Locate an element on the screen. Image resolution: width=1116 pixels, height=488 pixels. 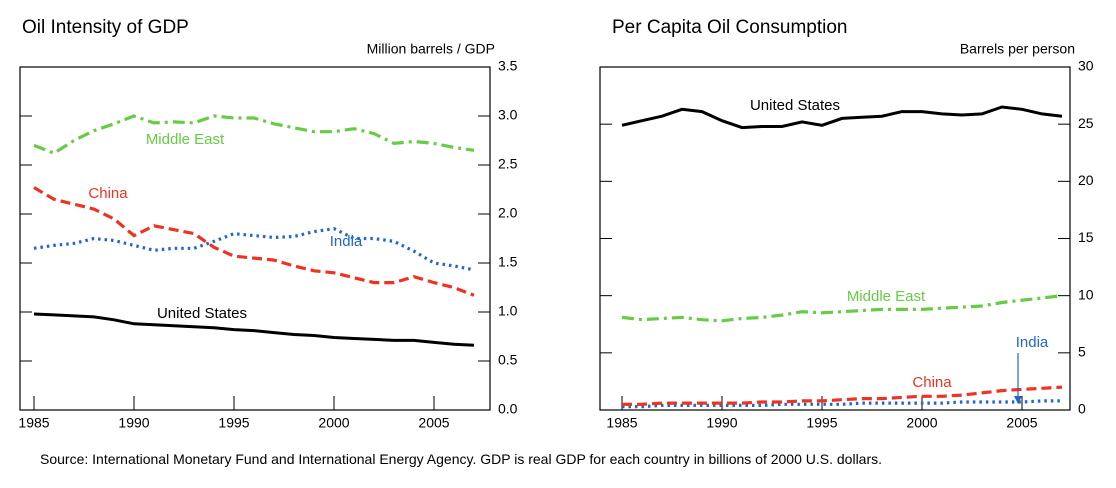
y-tick-label: 3.0 is located at coordinates (508, 115).